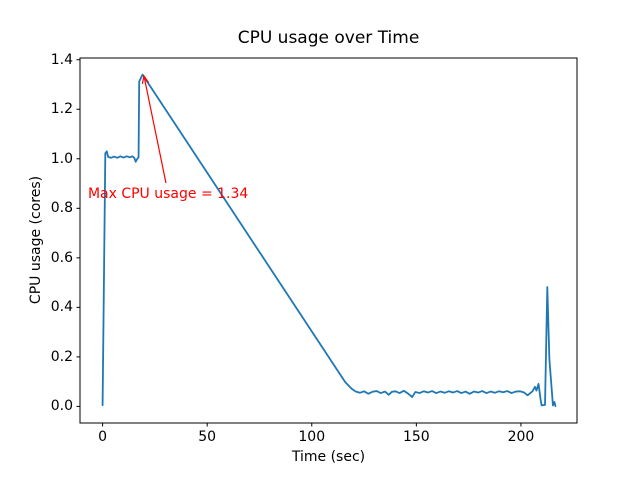  Describe the element at coordinates (61, 356) in the screenshot. I see `y-tick-label: 0.2` at that location.